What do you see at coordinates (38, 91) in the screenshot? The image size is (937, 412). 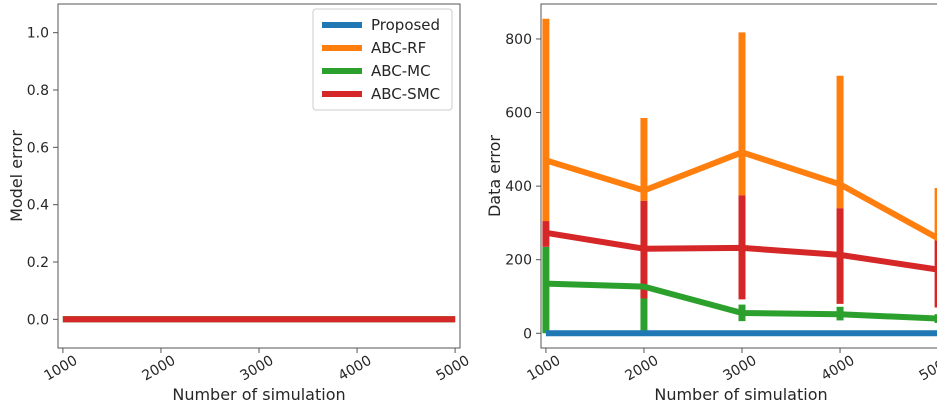 I see `left-y-tick-label: 0.8` at bounding box center [38, 91].